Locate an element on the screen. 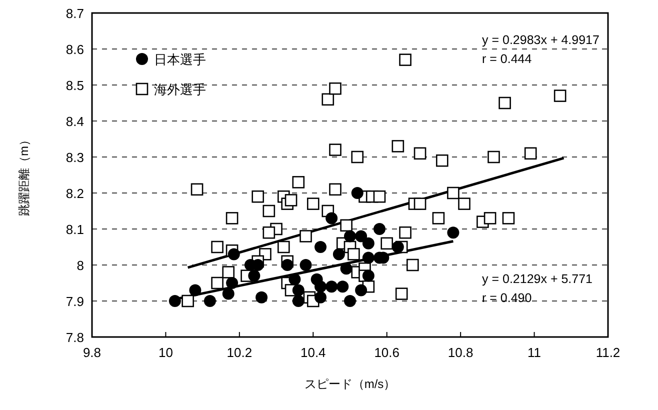 This screenshot has width=658, height=410. x-tick-label: 10.2 is located at coordinates (239, 352).